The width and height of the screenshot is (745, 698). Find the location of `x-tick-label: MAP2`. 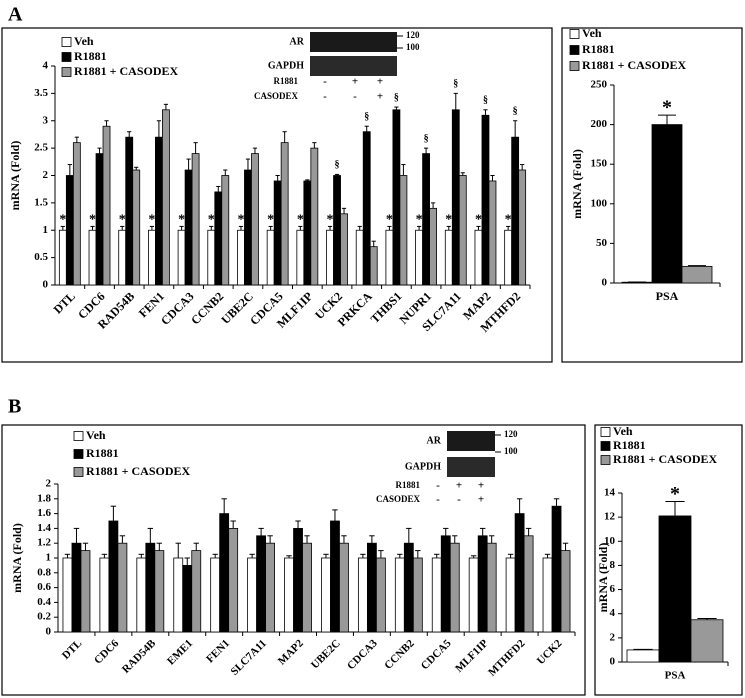

x-tick-label: MAP2 is located at coordinates (291, 652).